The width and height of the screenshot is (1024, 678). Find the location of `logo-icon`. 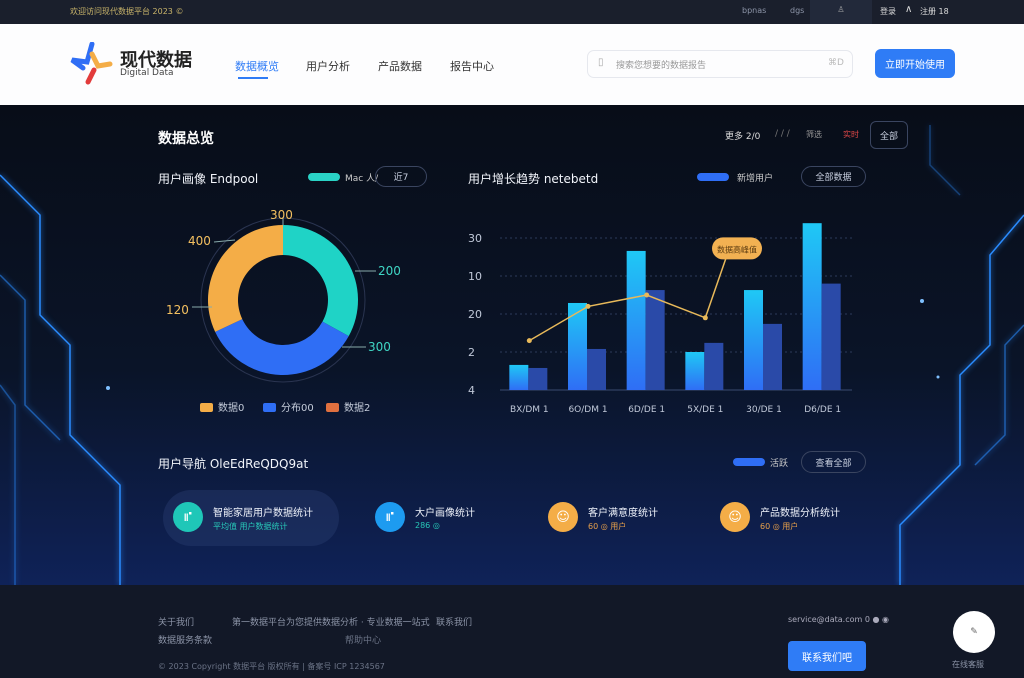

logo-icon is located at coordinates (91, 63).